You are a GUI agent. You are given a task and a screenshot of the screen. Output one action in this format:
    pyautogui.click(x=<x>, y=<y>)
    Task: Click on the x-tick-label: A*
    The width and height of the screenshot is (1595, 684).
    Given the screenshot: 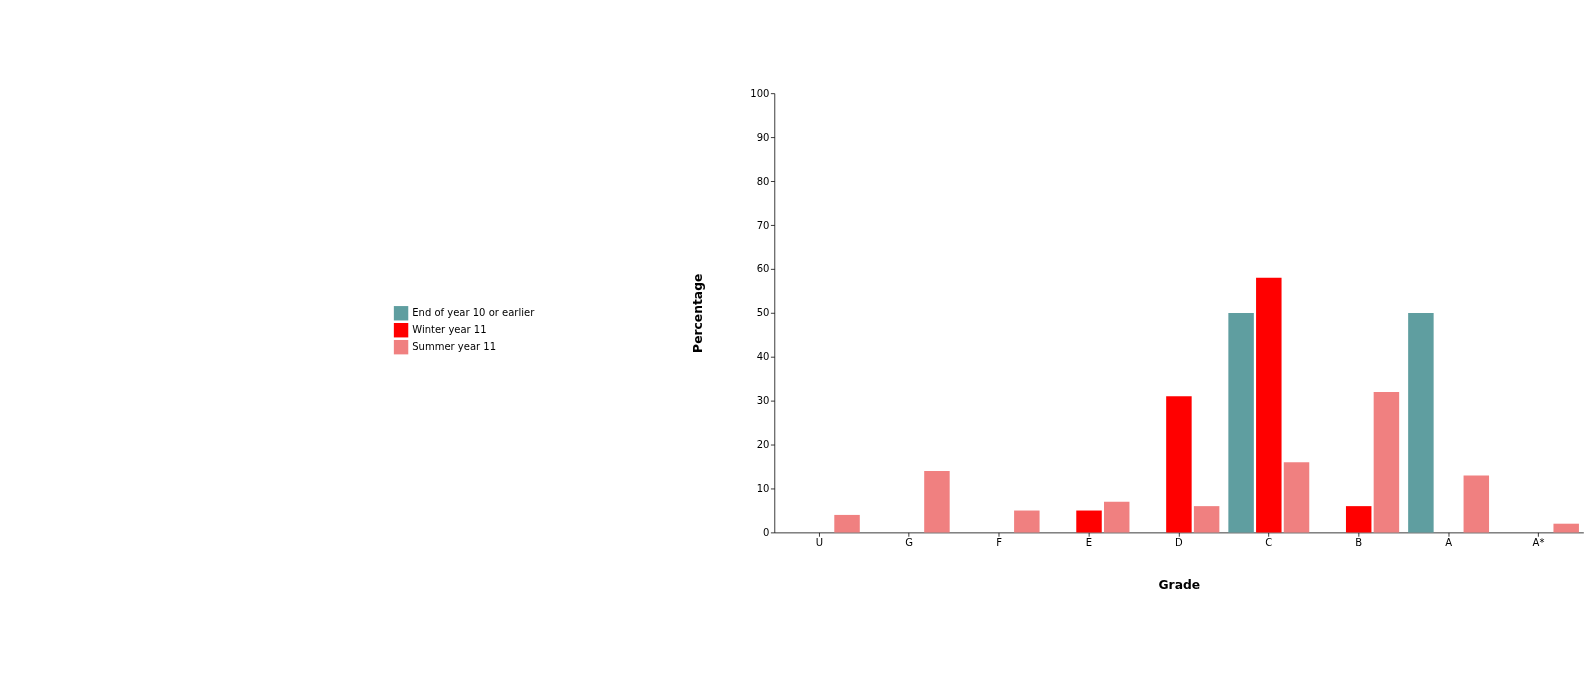 What is the action you would take?
    pyautogui.click(x=1538, y=542)
    